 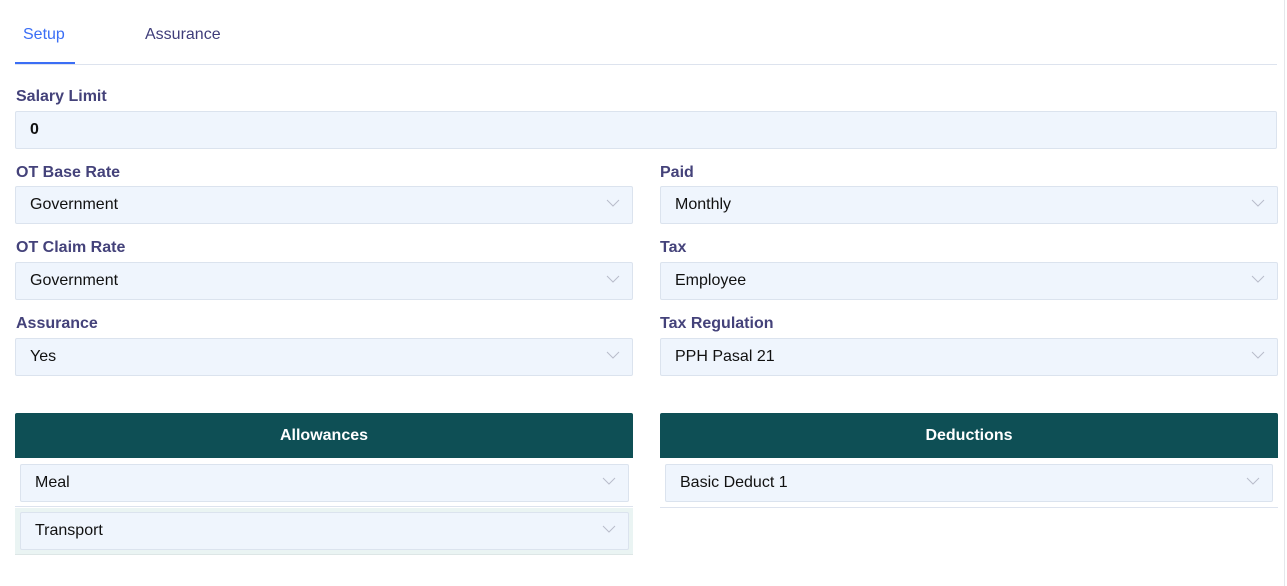 I want to click on assurance-value: Yes, so click(x=43, y=356).